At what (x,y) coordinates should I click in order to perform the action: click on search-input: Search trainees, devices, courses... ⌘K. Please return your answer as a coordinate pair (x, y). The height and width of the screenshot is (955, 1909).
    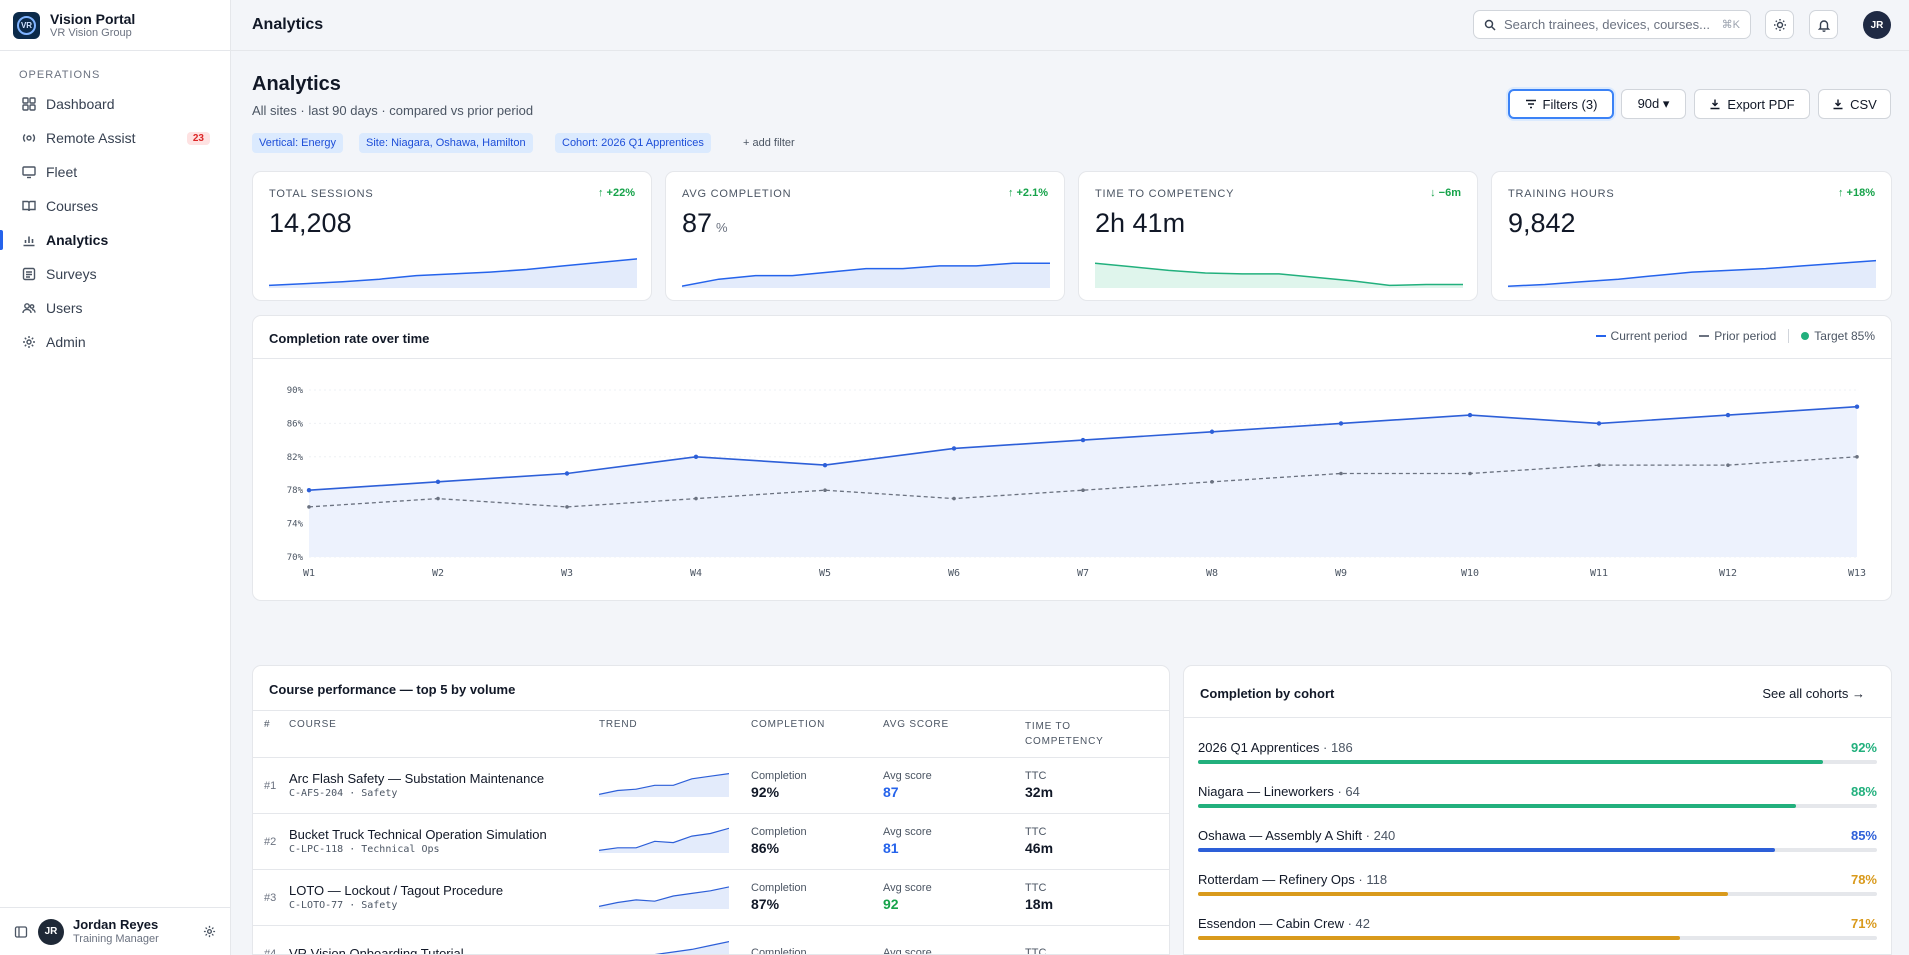
    Looking at the image, I should click on (1612, 24).